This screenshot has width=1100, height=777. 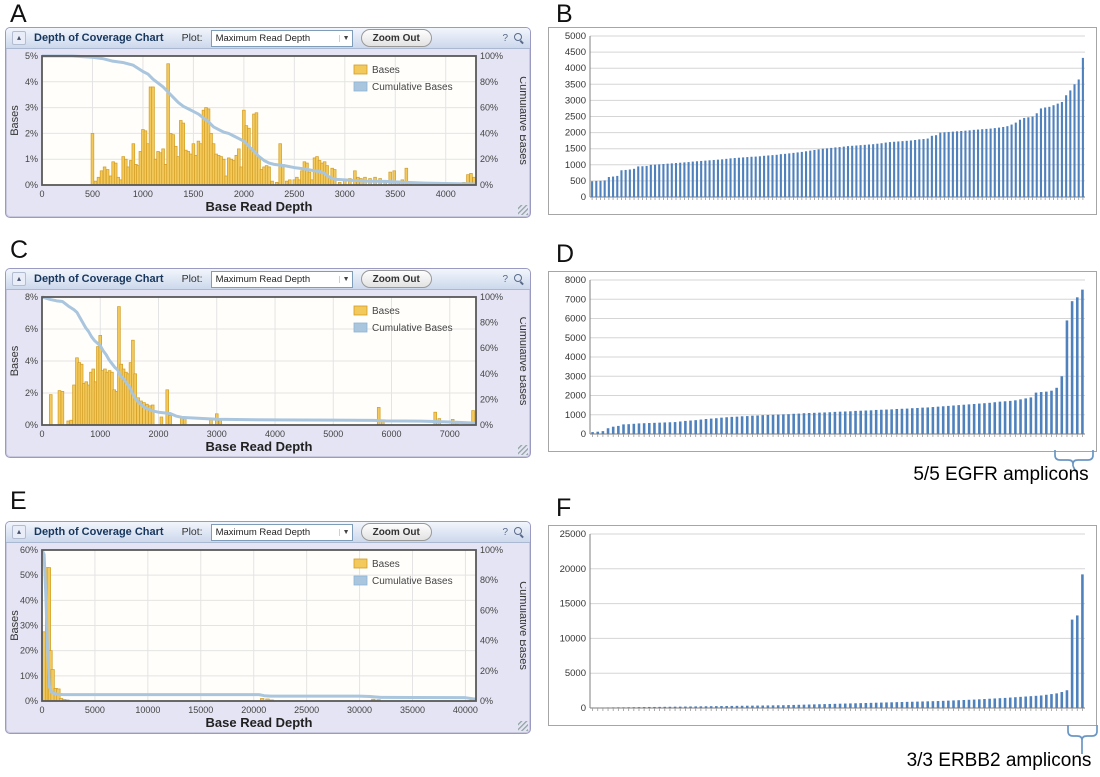 What do you see at coordinates (263, 38) in the screenshot?
I see `plot-select-value: Maximum Read Depth` at bounding box center [263, 38].